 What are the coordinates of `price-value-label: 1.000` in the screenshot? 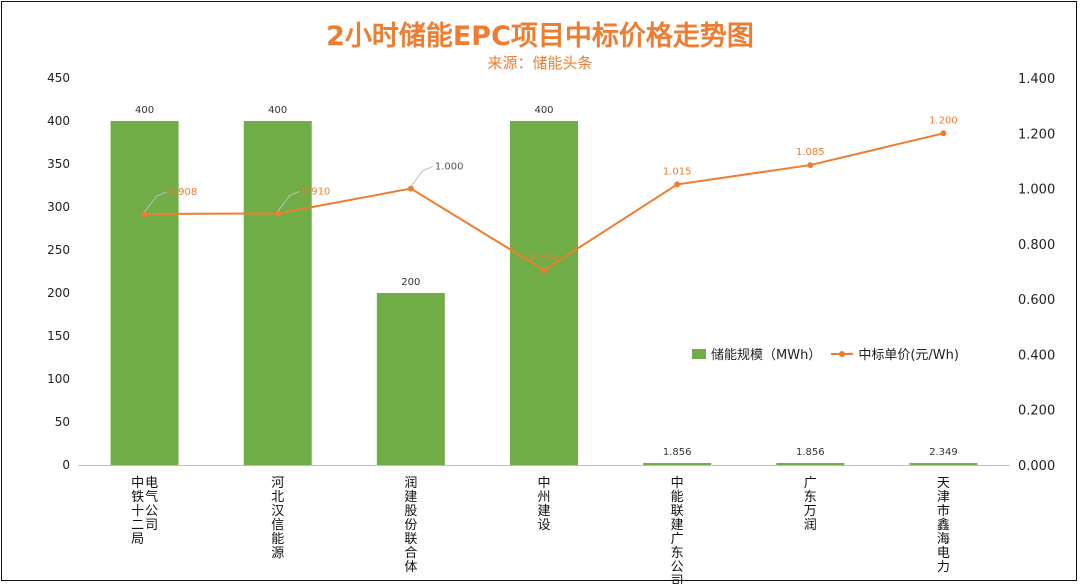 It's located at (449, 167).